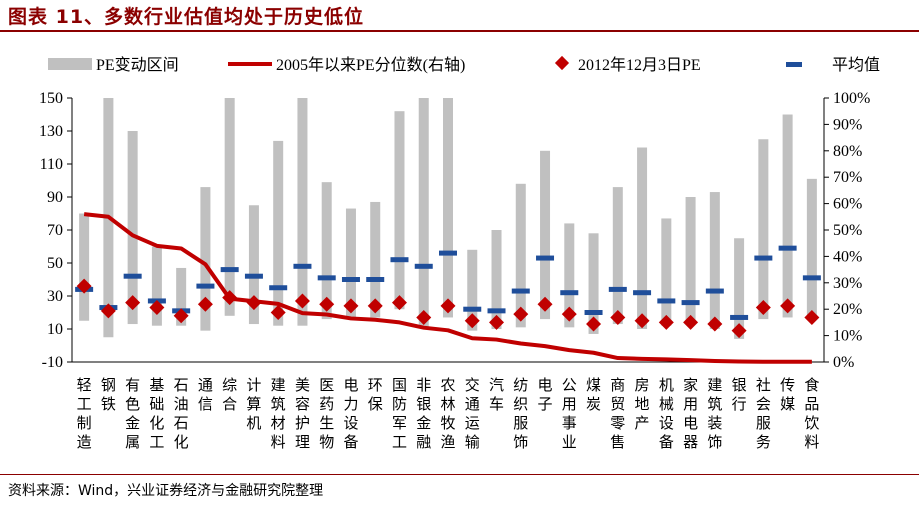  Describe the element at coordinates (370, 65) in the screenshot. I see `legend-percentile-label: 2005年以来PE分位数(右轴)` at that location.